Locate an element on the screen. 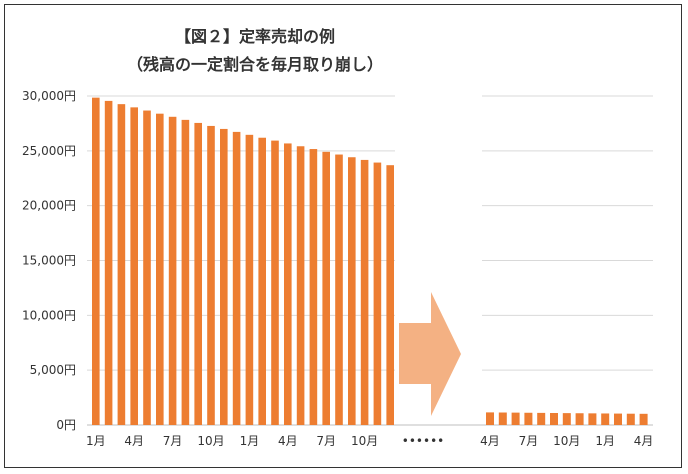  y-tick-label: 15,000円 is located at coordinates (49, 261).